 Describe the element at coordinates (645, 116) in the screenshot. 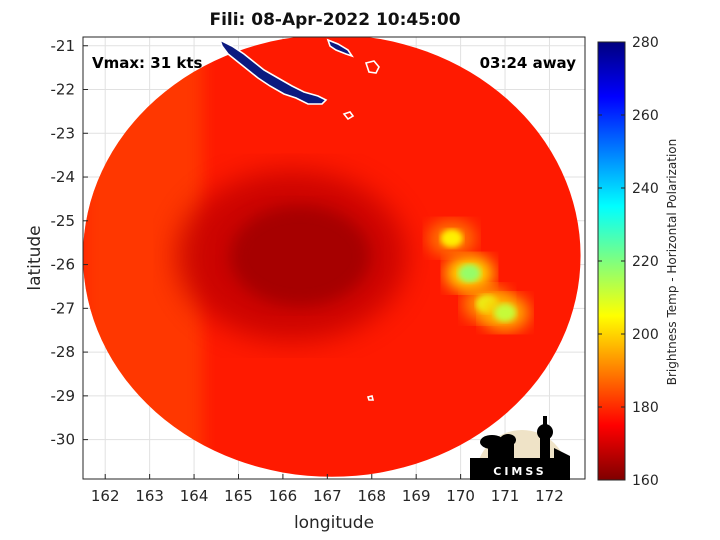

I see `colorbar-tick-label: 260` at that location.